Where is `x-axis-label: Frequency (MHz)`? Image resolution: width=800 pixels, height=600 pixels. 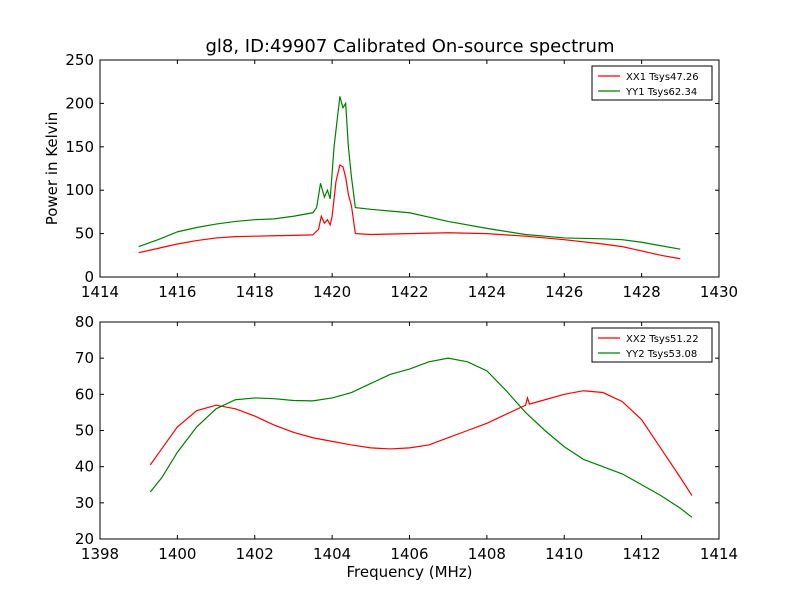 x-axis-label: Frequency (MHz) is located at coordinates (409, 572).